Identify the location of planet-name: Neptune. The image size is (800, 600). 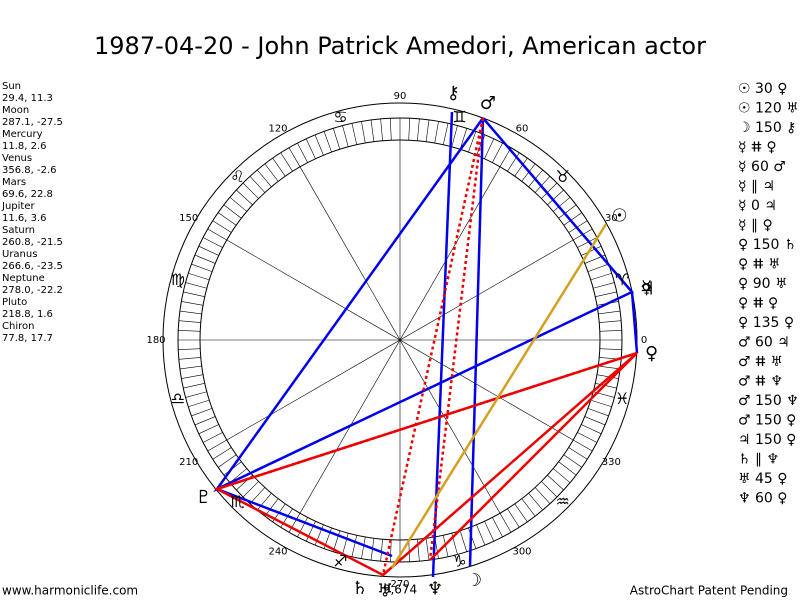
(23, 278).